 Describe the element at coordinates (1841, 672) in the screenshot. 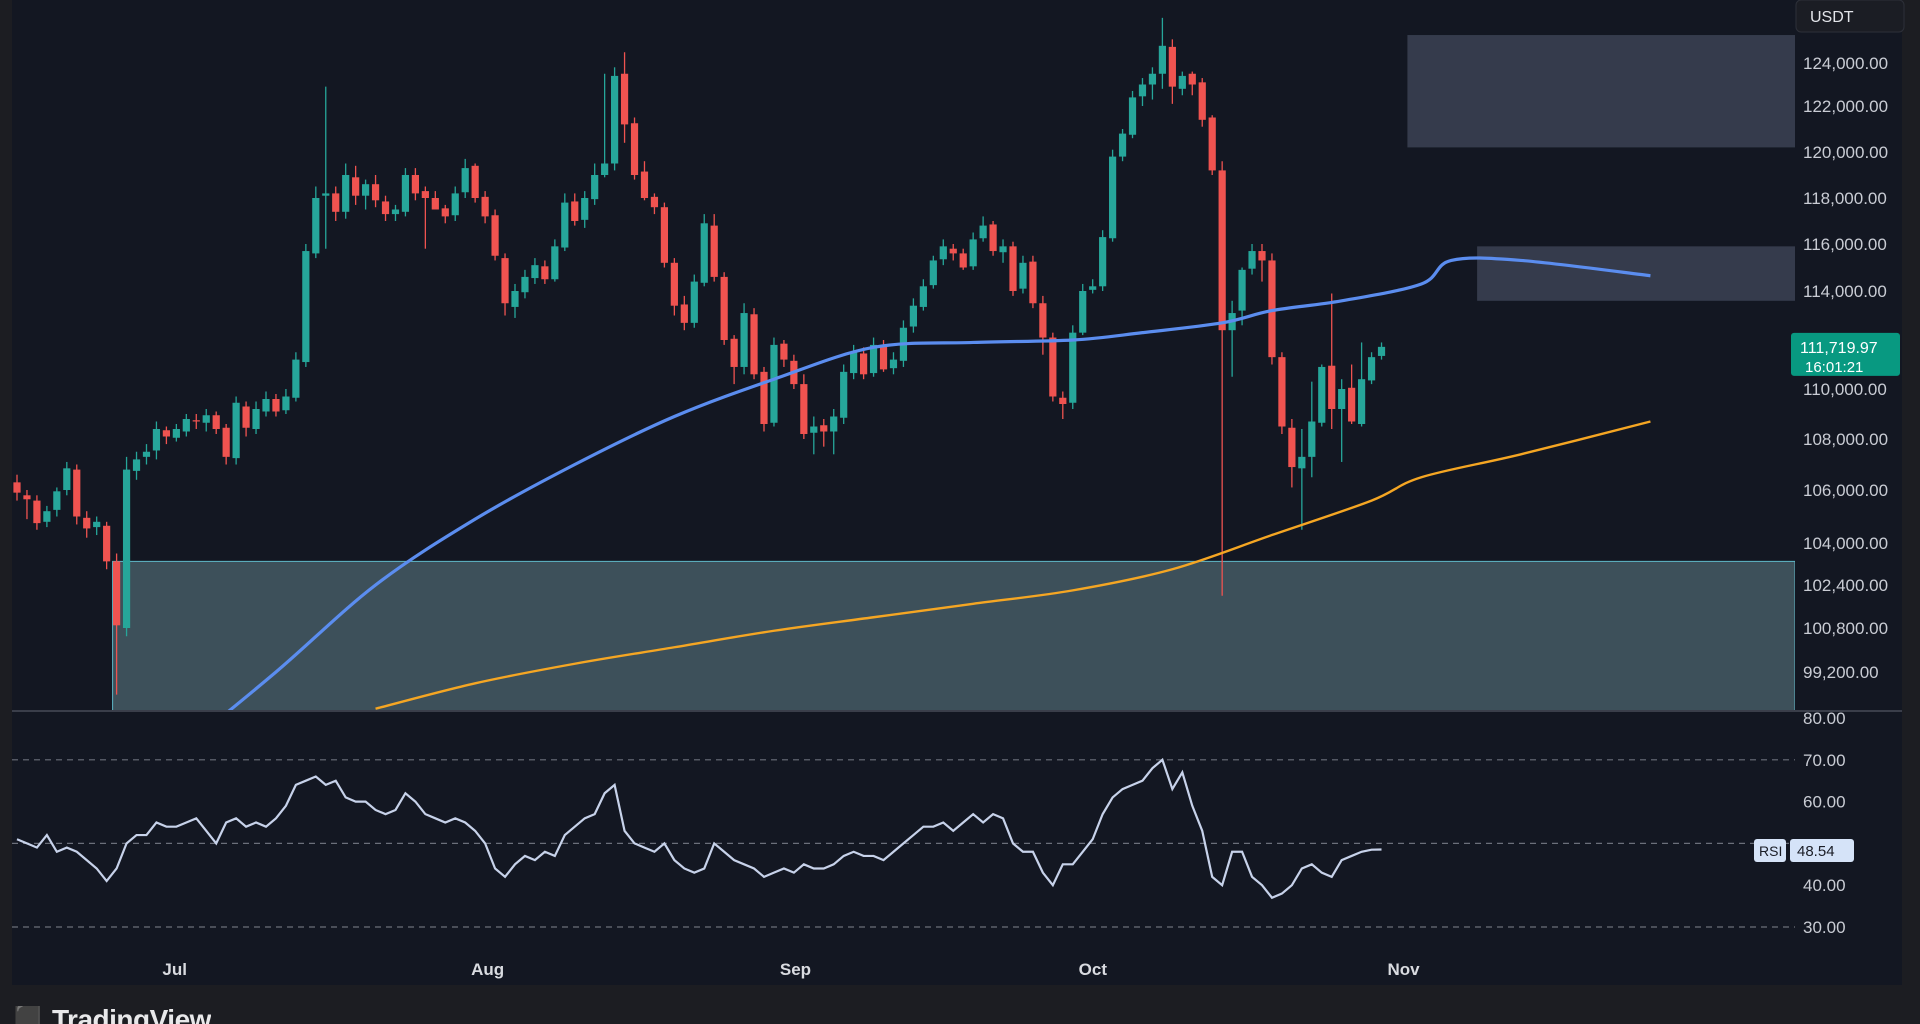

I see `price-axis-label: 99,200.00` at that location.